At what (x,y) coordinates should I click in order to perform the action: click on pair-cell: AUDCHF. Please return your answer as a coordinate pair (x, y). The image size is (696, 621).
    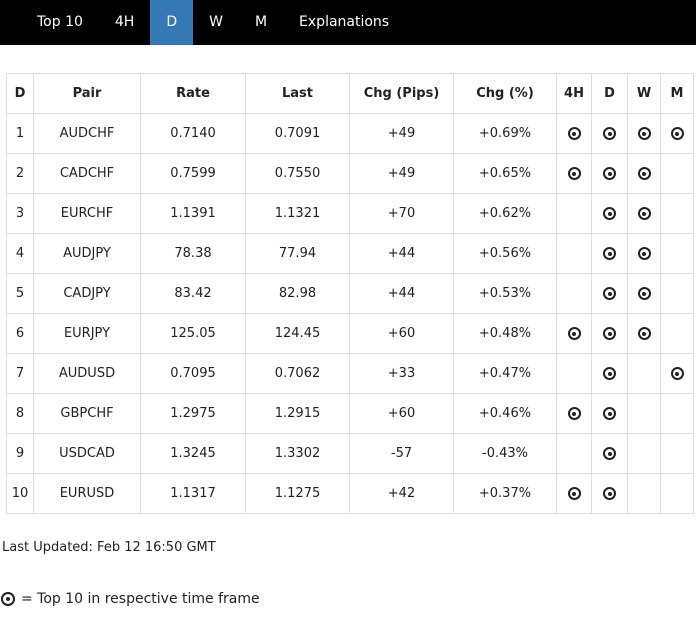
    Looking at the image, I should click on (87, 133).